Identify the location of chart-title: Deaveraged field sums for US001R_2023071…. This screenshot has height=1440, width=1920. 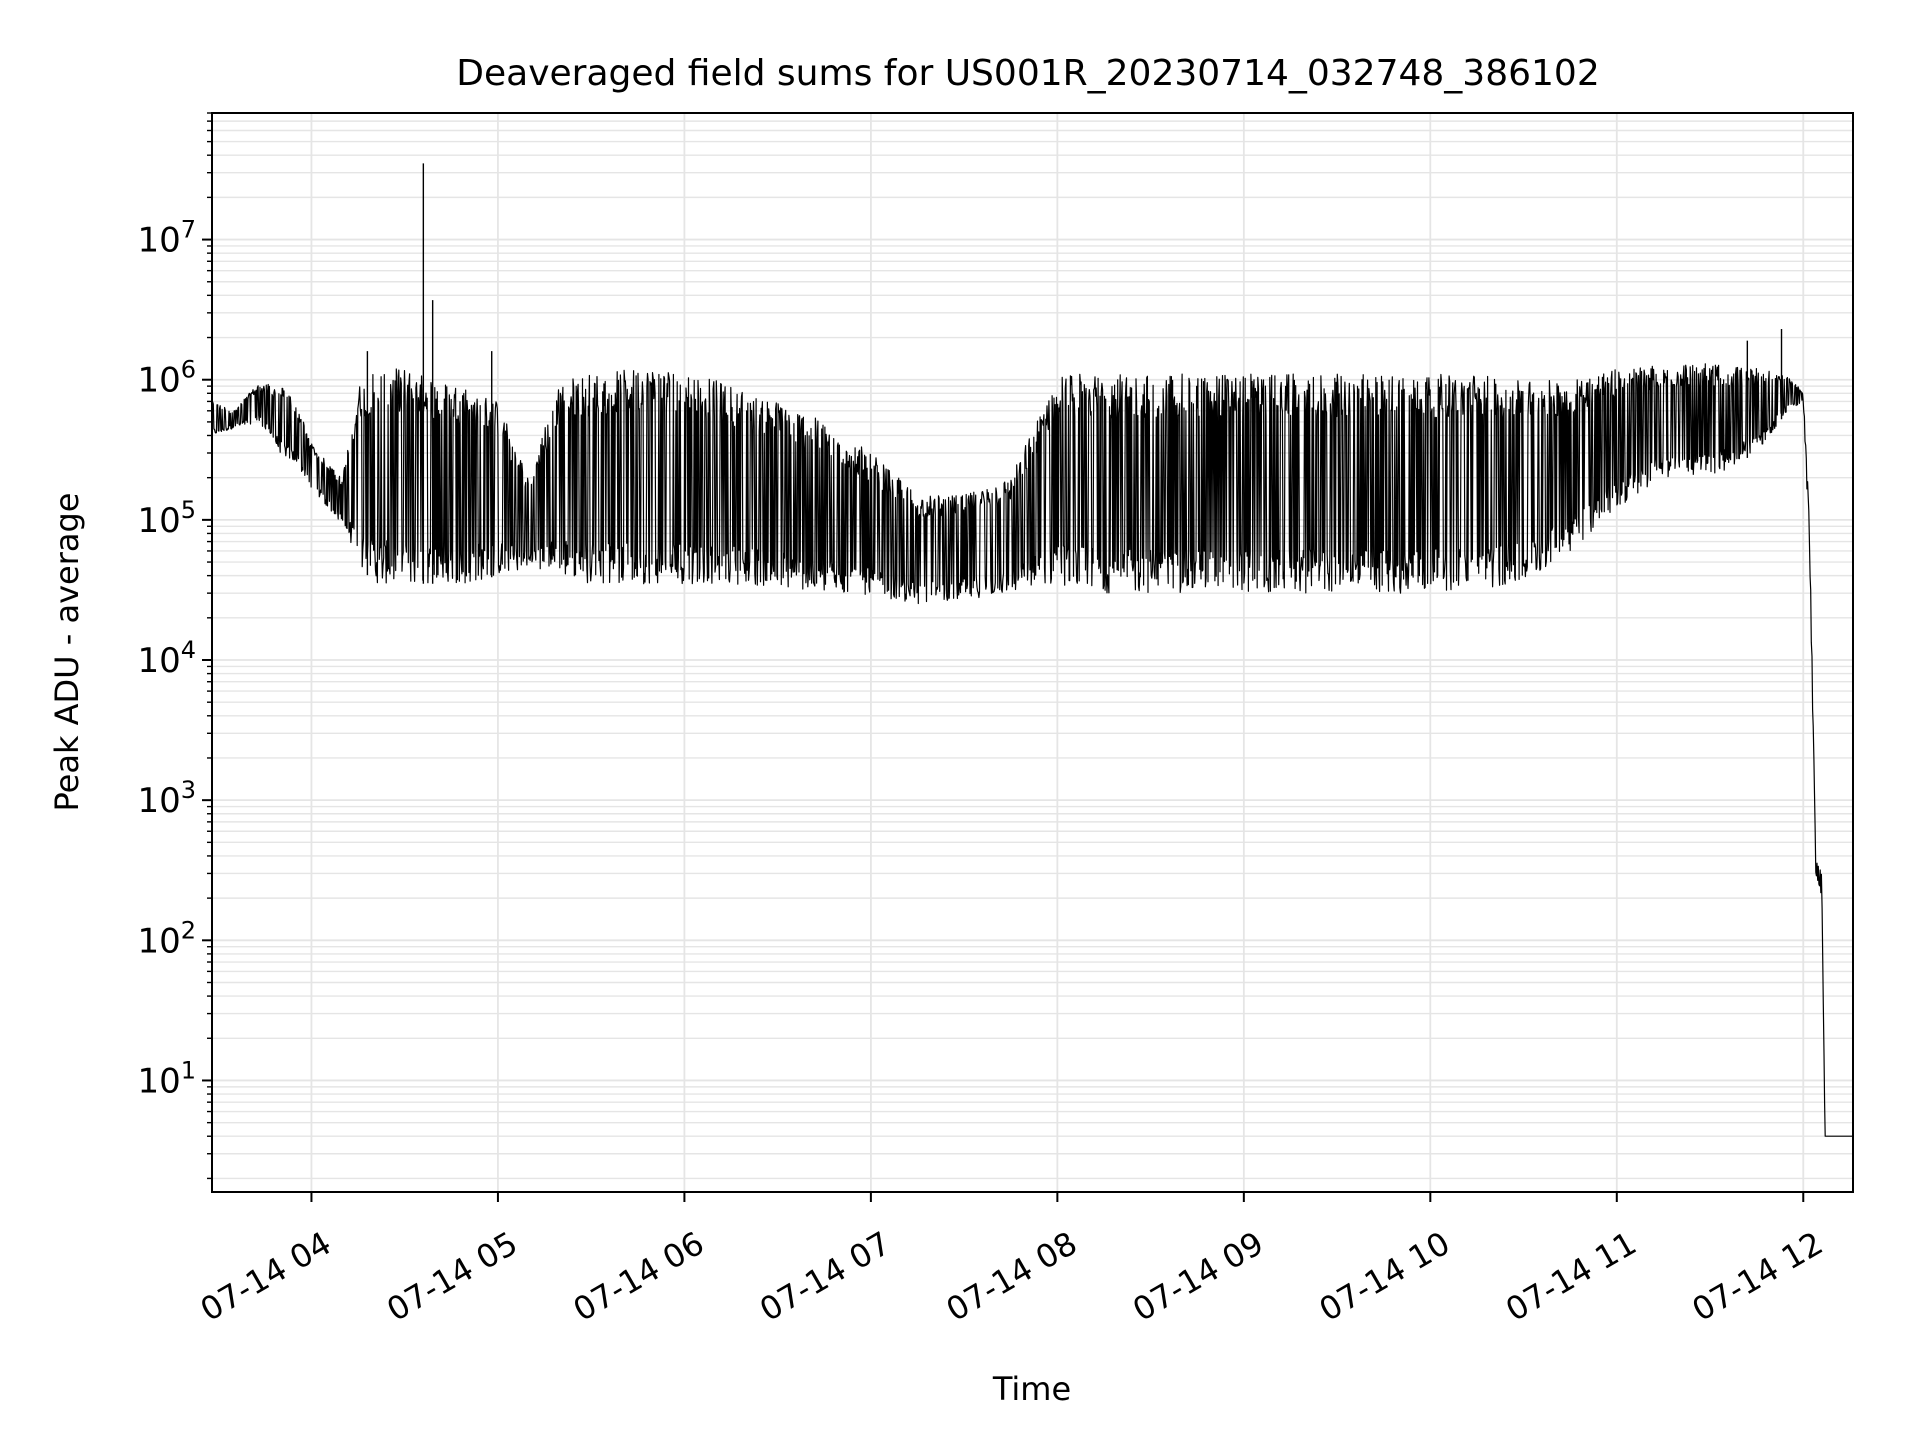
(1027, 73).